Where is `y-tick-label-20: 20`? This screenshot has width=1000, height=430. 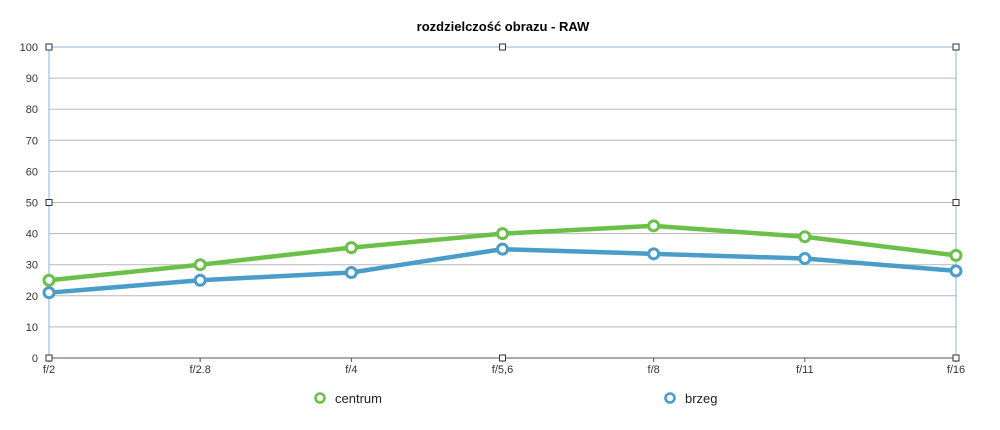
y-tick-label-20: 20 is located at coordinates (32, 297).